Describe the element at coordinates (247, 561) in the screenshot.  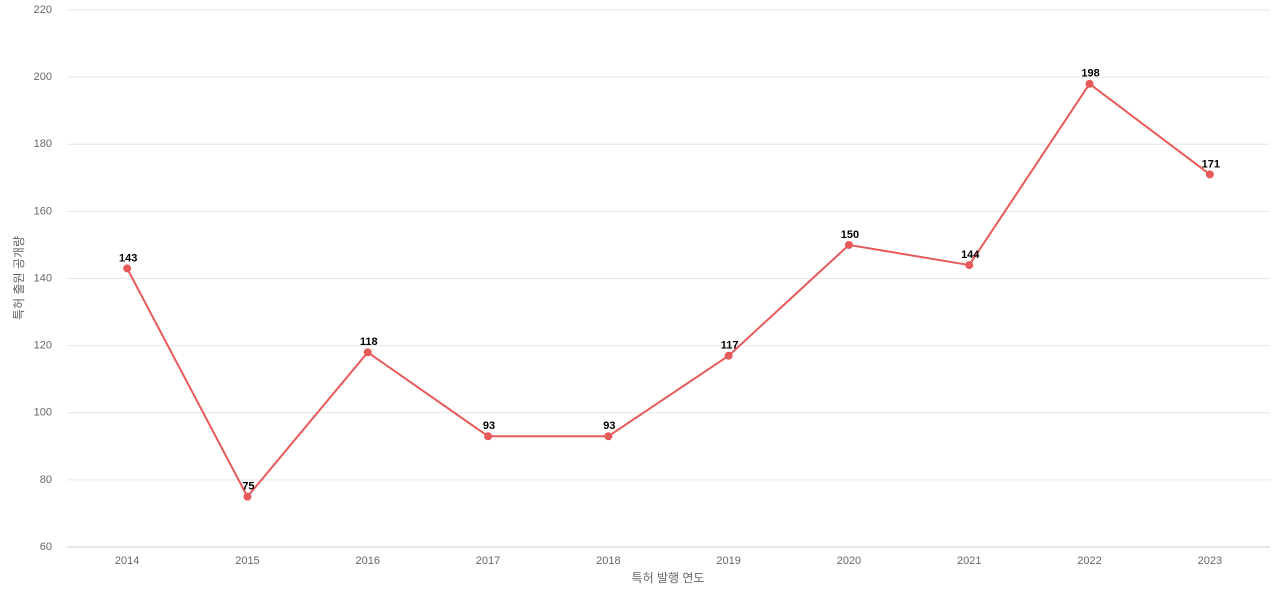
I see `x-tick-label: 2015` at that location.